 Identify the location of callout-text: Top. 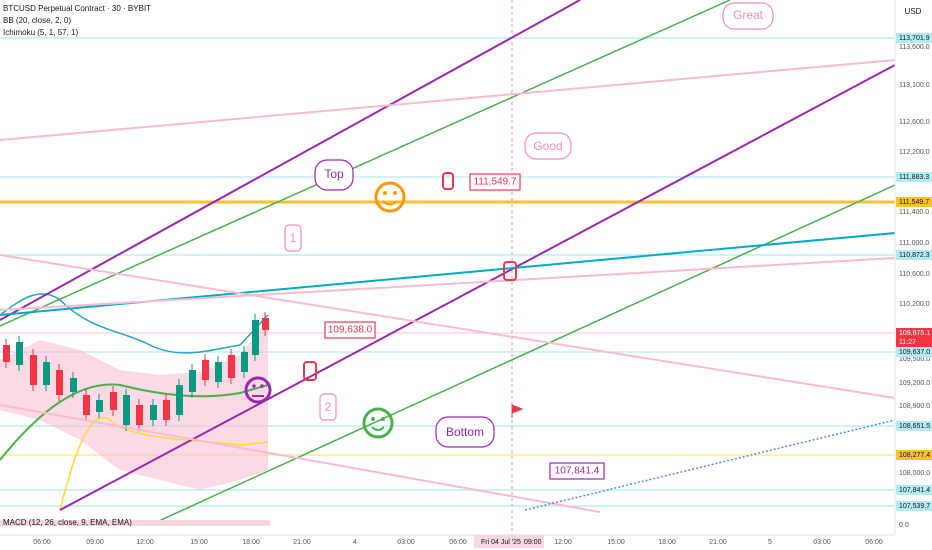
(334, 174).